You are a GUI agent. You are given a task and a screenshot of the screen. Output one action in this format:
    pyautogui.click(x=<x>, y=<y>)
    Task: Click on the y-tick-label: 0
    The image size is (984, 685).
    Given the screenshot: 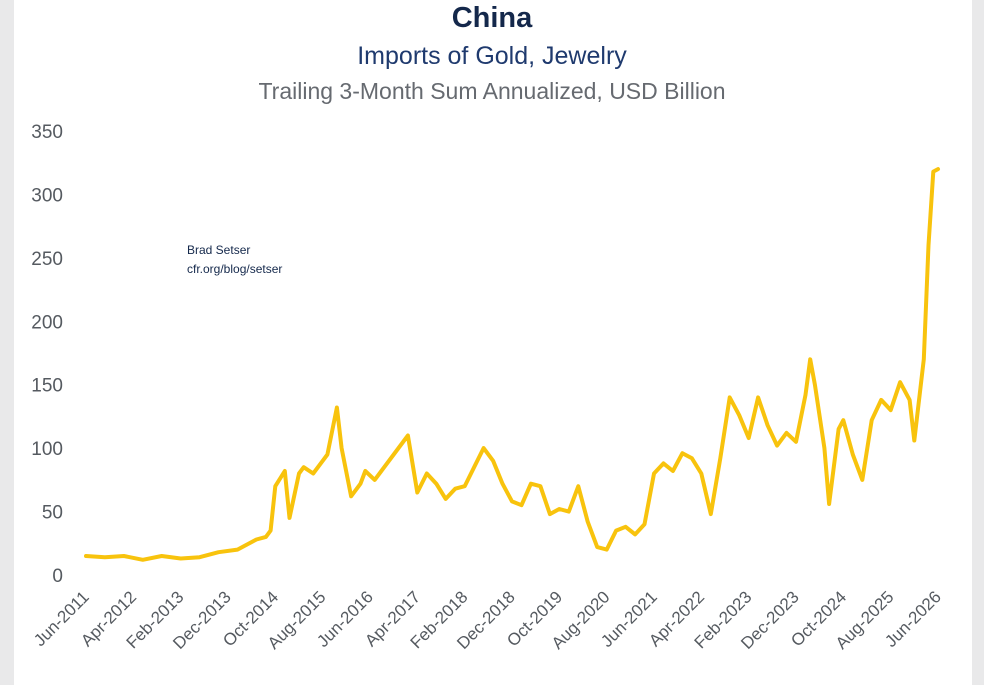 What is the action you would take?
    pyautogui.click(x=57, y=576)
    